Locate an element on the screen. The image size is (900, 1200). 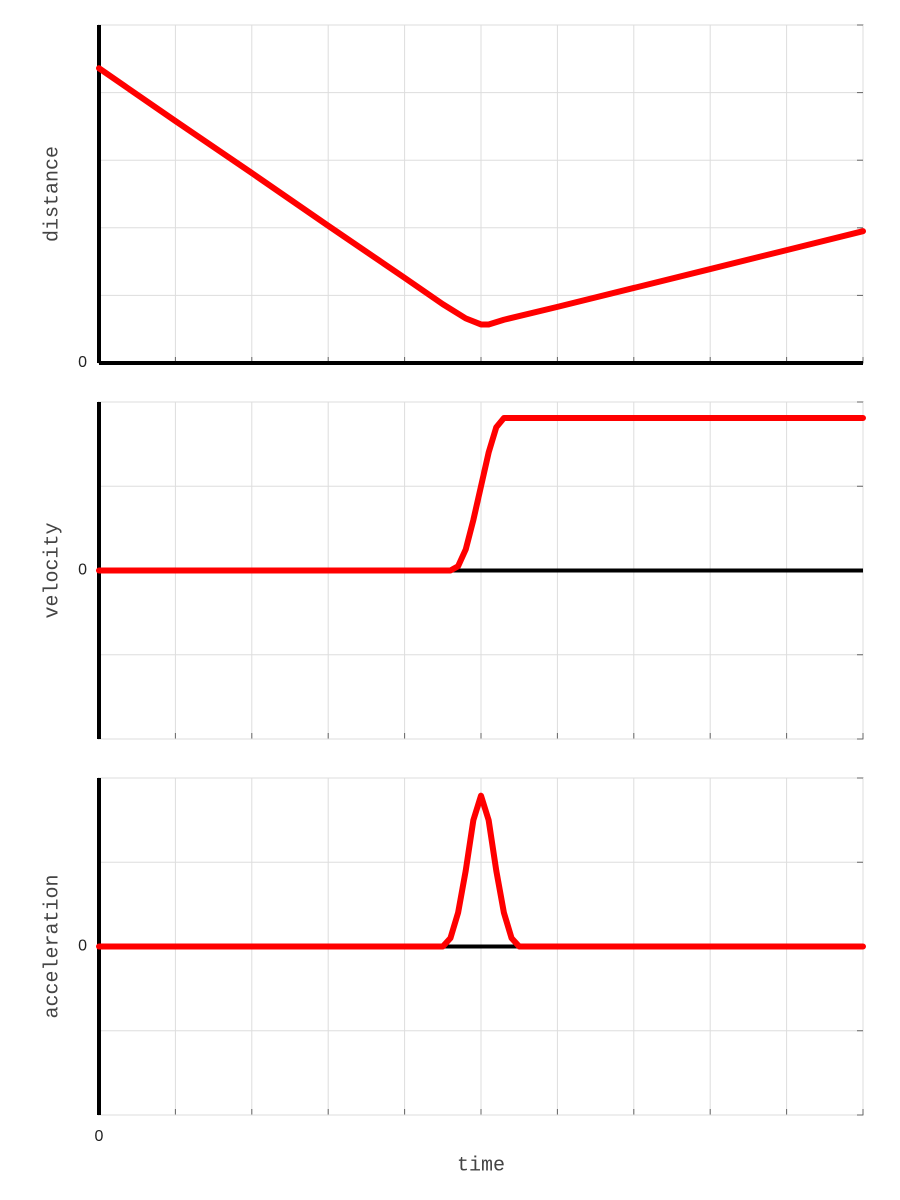
y-axis-label: velocity is located at coordinates (52, 570).